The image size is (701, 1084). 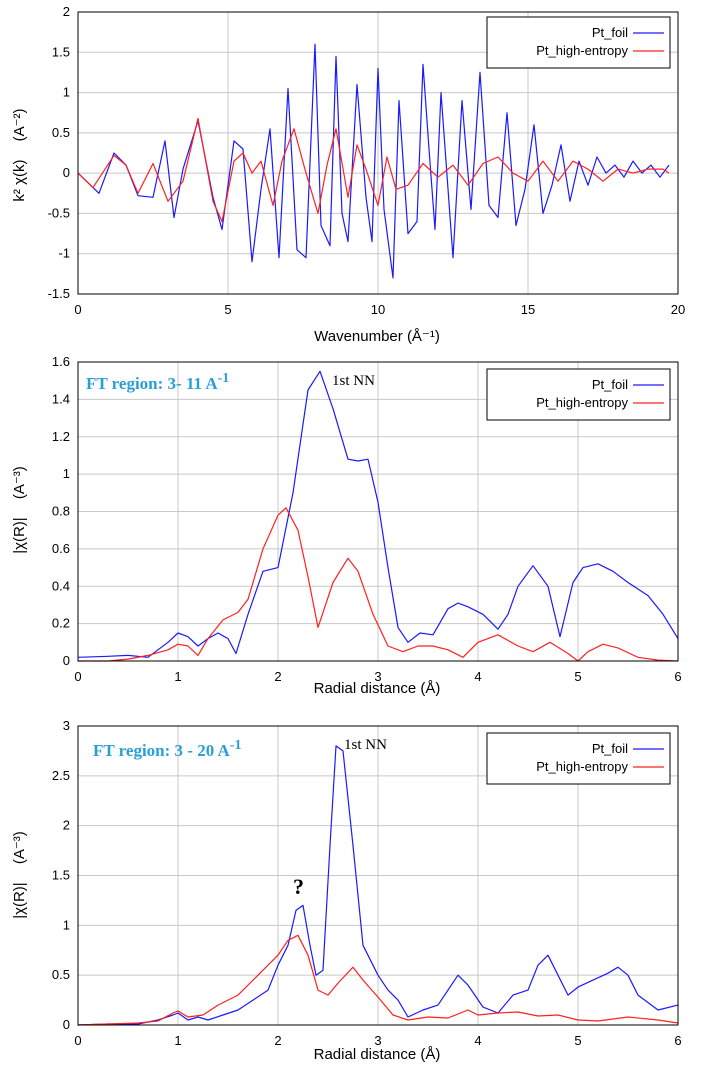 I want to click on y-ticks: 0 0.5 1 1.5 2 2.5 3, so click(x=61, y=875).